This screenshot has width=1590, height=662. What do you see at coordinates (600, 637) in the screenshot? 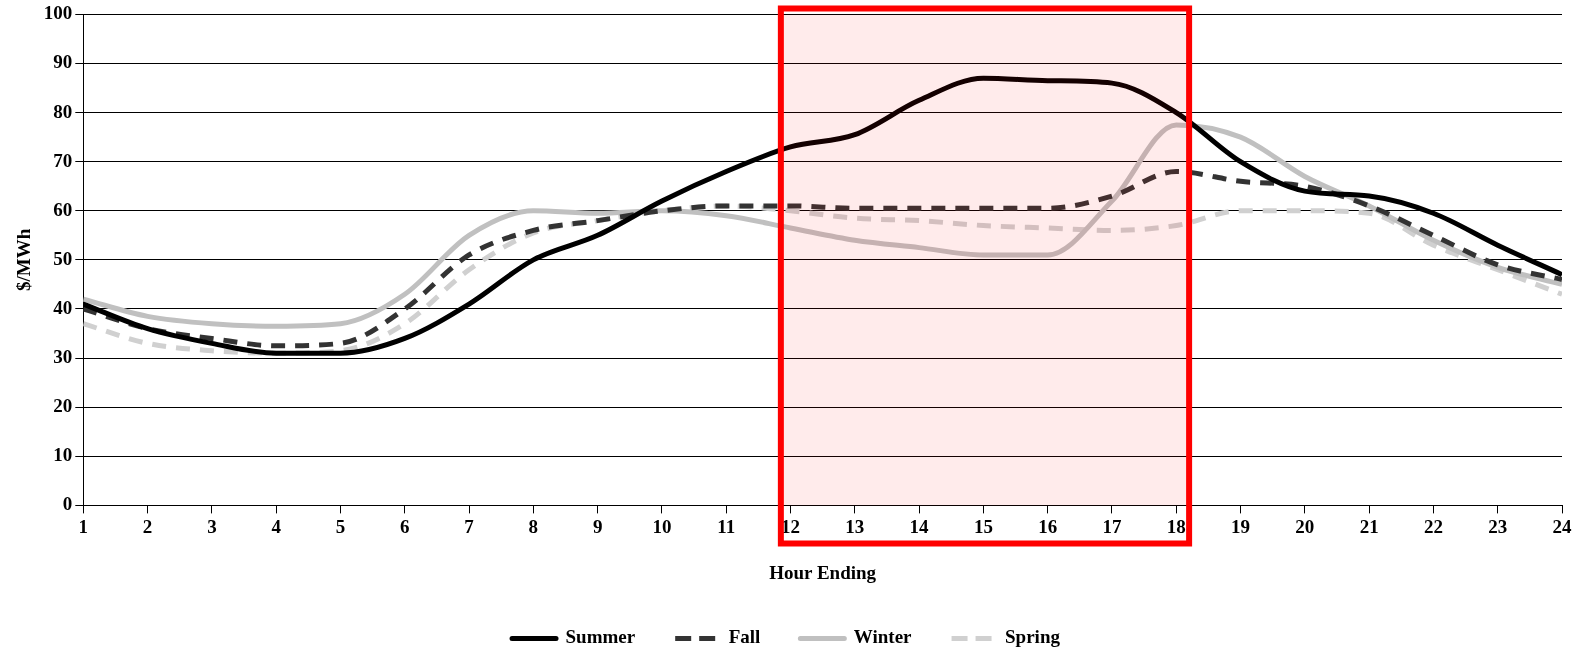
I see `legend-label: Summer` at bounding box center [600, 637].